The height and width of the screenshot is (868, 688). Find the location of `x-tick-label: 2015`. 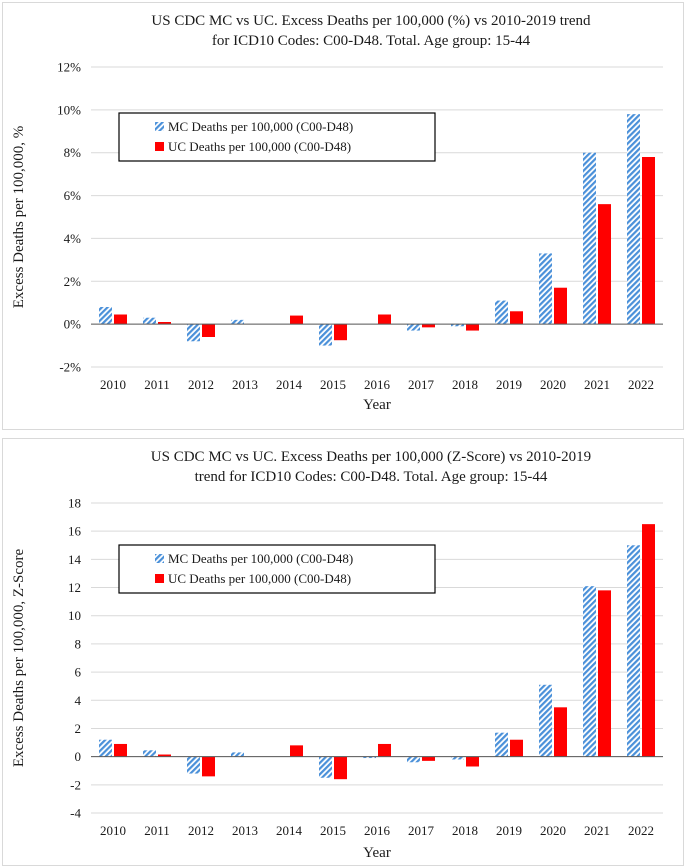

x-tick-label: 2015 is located at coordinates (333, 384).